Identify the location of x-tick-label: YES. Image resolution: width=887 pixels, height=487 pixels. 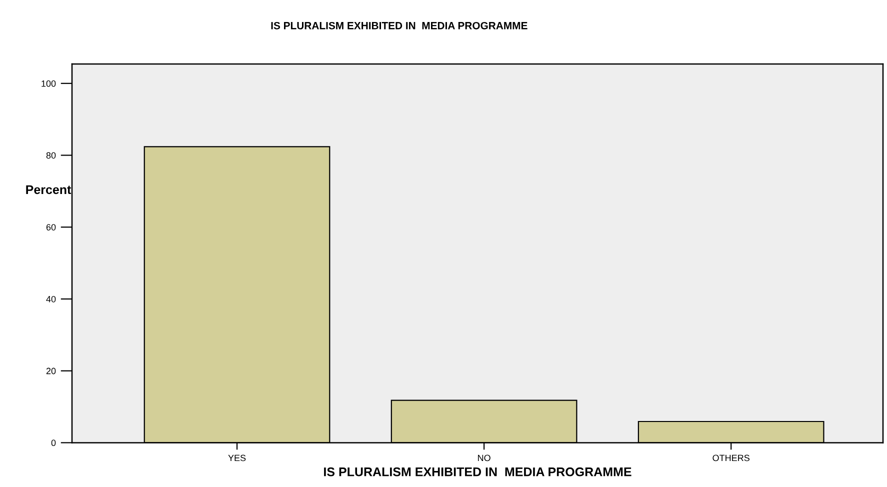
(237, 458).